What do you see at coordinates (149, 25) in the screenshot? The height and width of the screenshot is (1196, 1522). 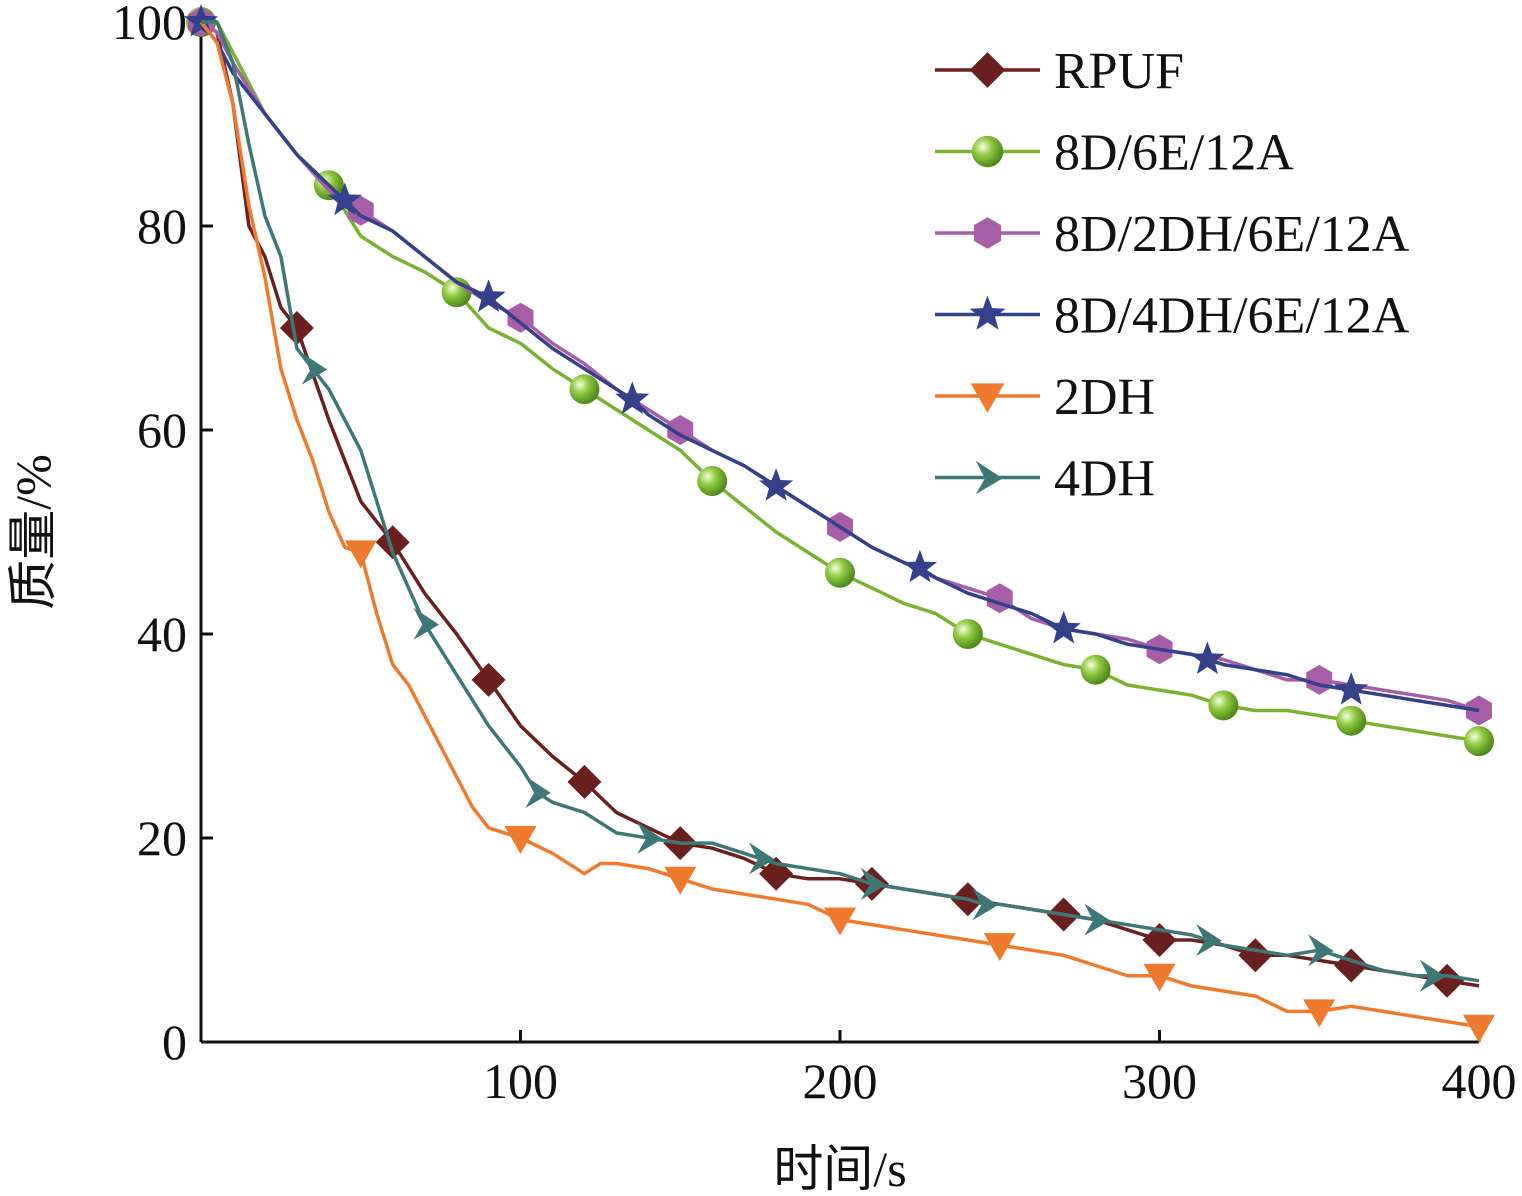 I see `y-tick-label: 100` at bounding box center [149, 25].